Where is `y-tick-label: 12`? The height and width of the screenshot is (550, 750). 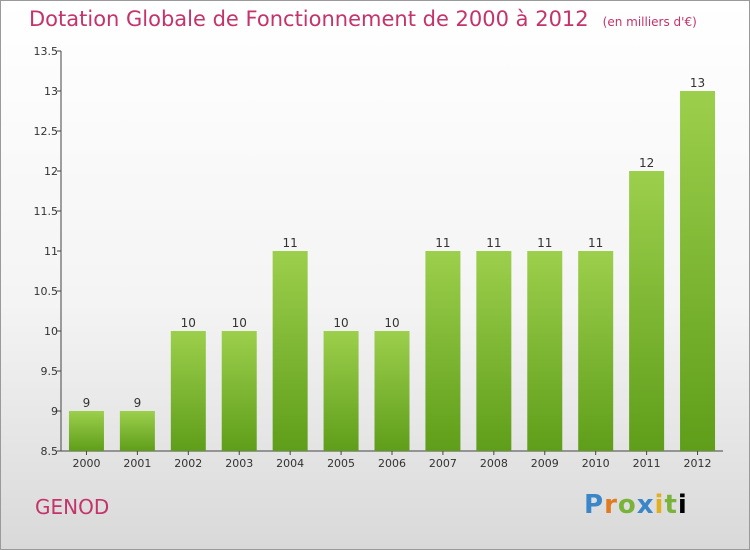
y-tick-label: 12 is located at coordinates (51, 171).